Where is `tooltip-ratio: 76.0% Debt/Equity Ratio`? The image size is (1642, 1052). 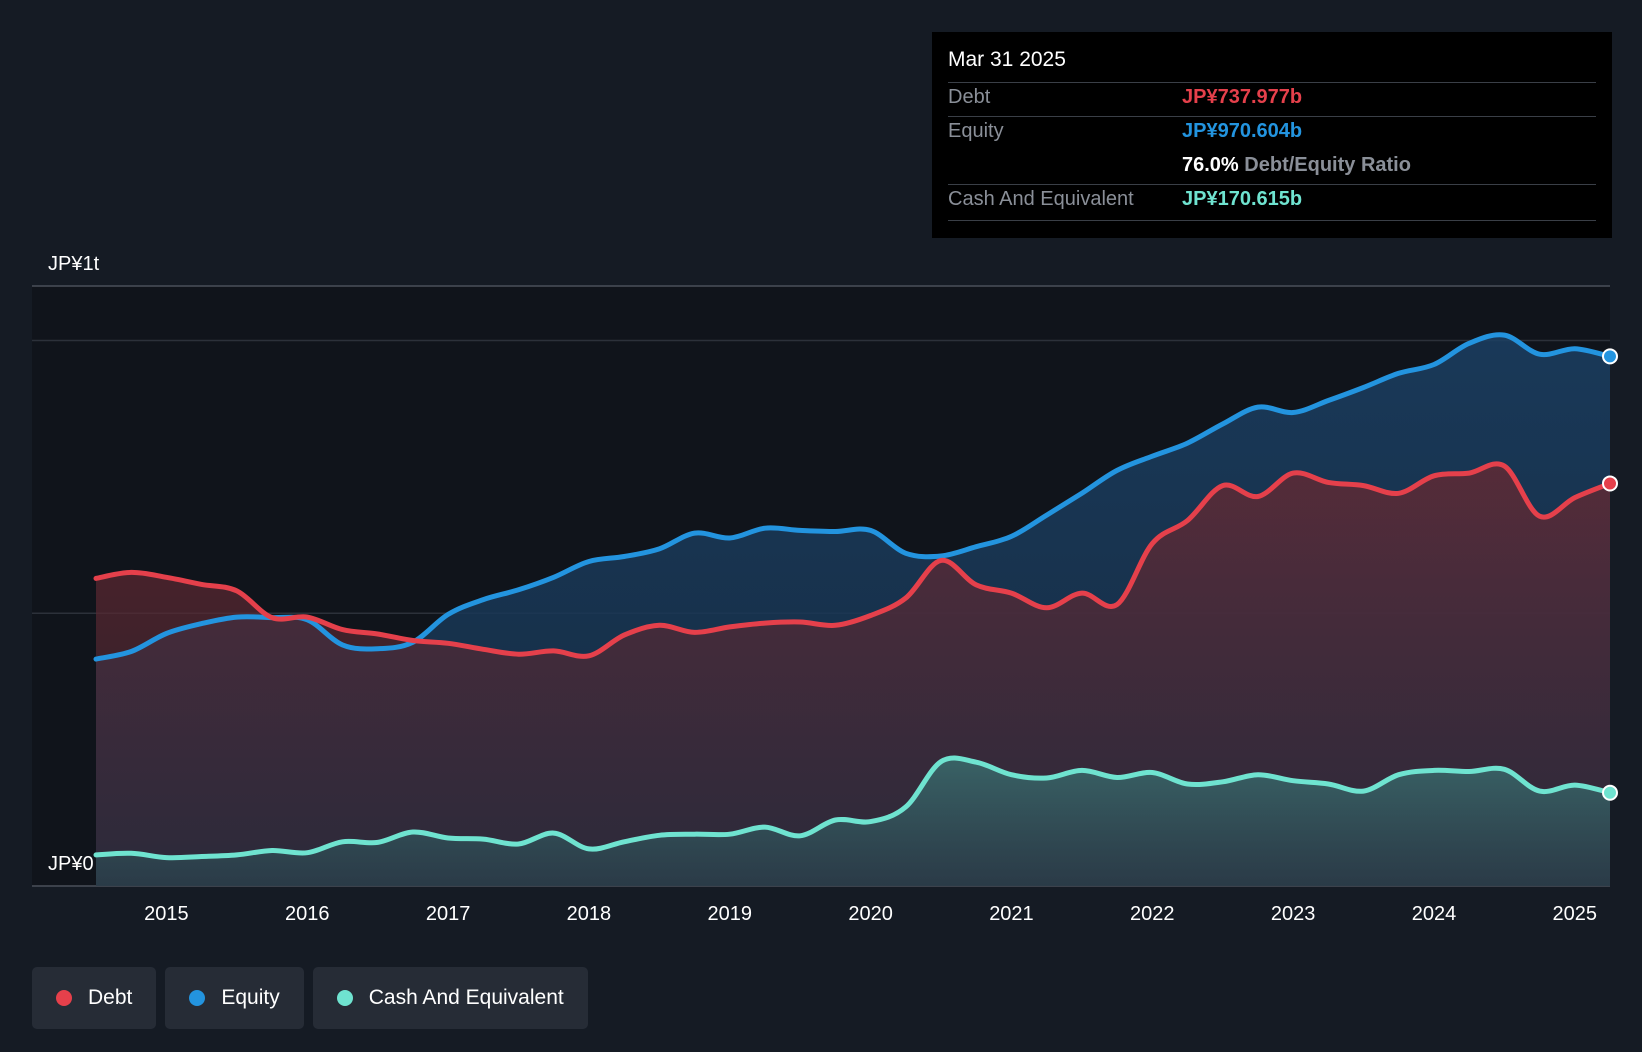 tooltip-ratio: 76.0% Debt/Equity Ratio is located at coordinates (1296, 165).